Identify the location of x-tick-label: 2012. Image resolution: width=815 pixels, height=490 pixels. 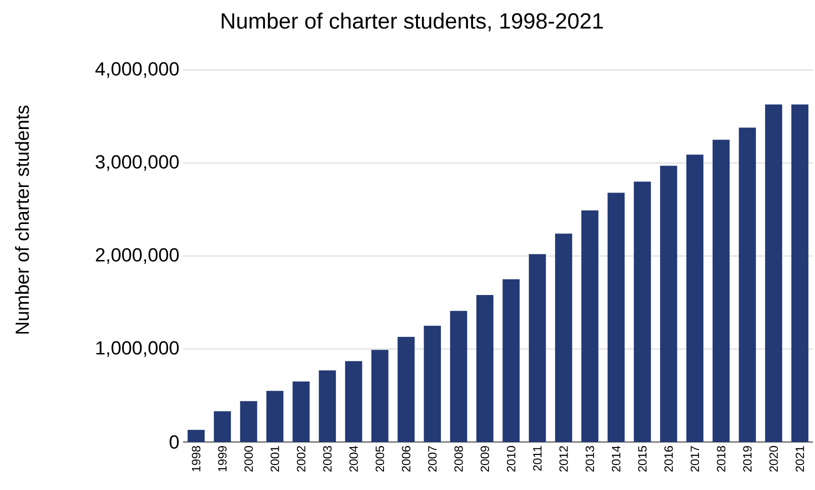
(563, 459).